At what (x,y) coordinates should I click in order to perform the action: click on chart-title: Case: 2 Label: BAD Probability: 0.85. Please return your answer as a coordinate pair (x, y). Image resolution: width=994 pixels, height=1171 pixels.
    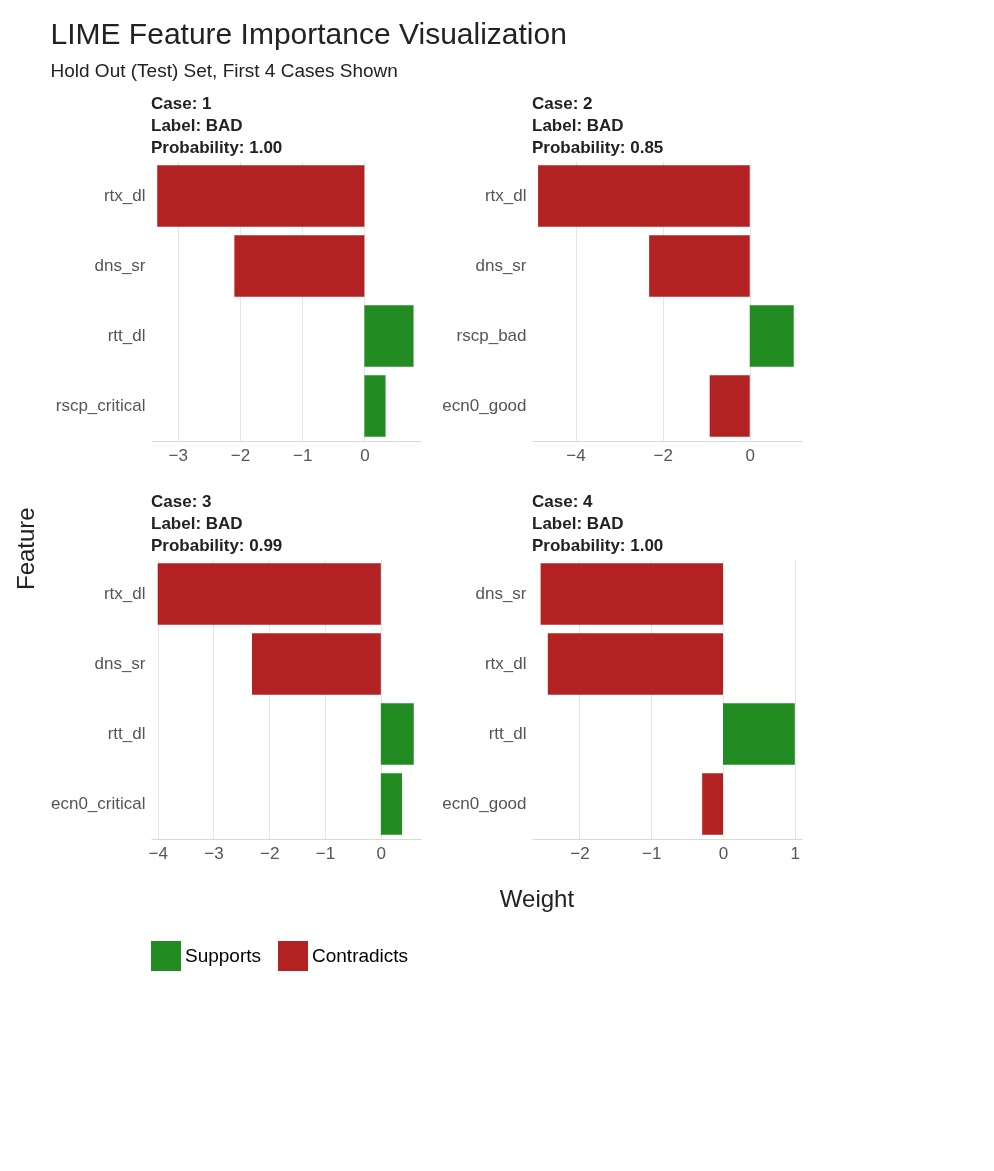
    Looking at the image, I should click on (598, 125).